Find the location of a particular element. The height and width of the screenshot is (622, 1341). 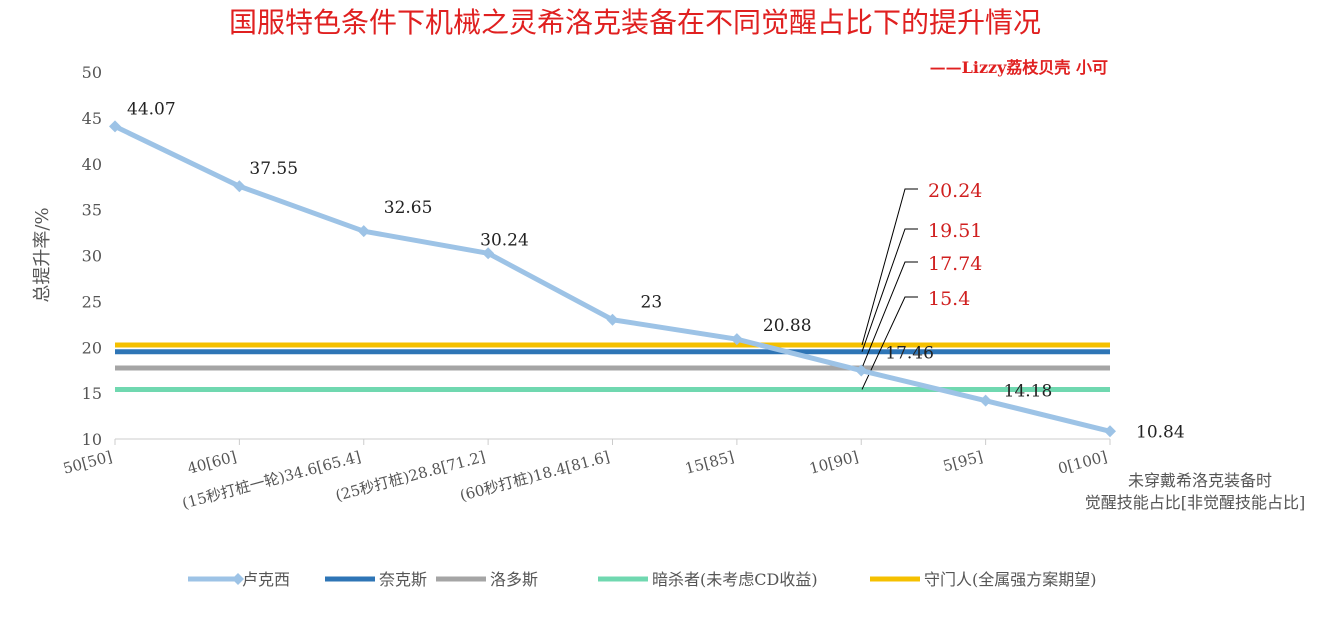

data-label: 10.84 is located at coordinates (1160, 432).